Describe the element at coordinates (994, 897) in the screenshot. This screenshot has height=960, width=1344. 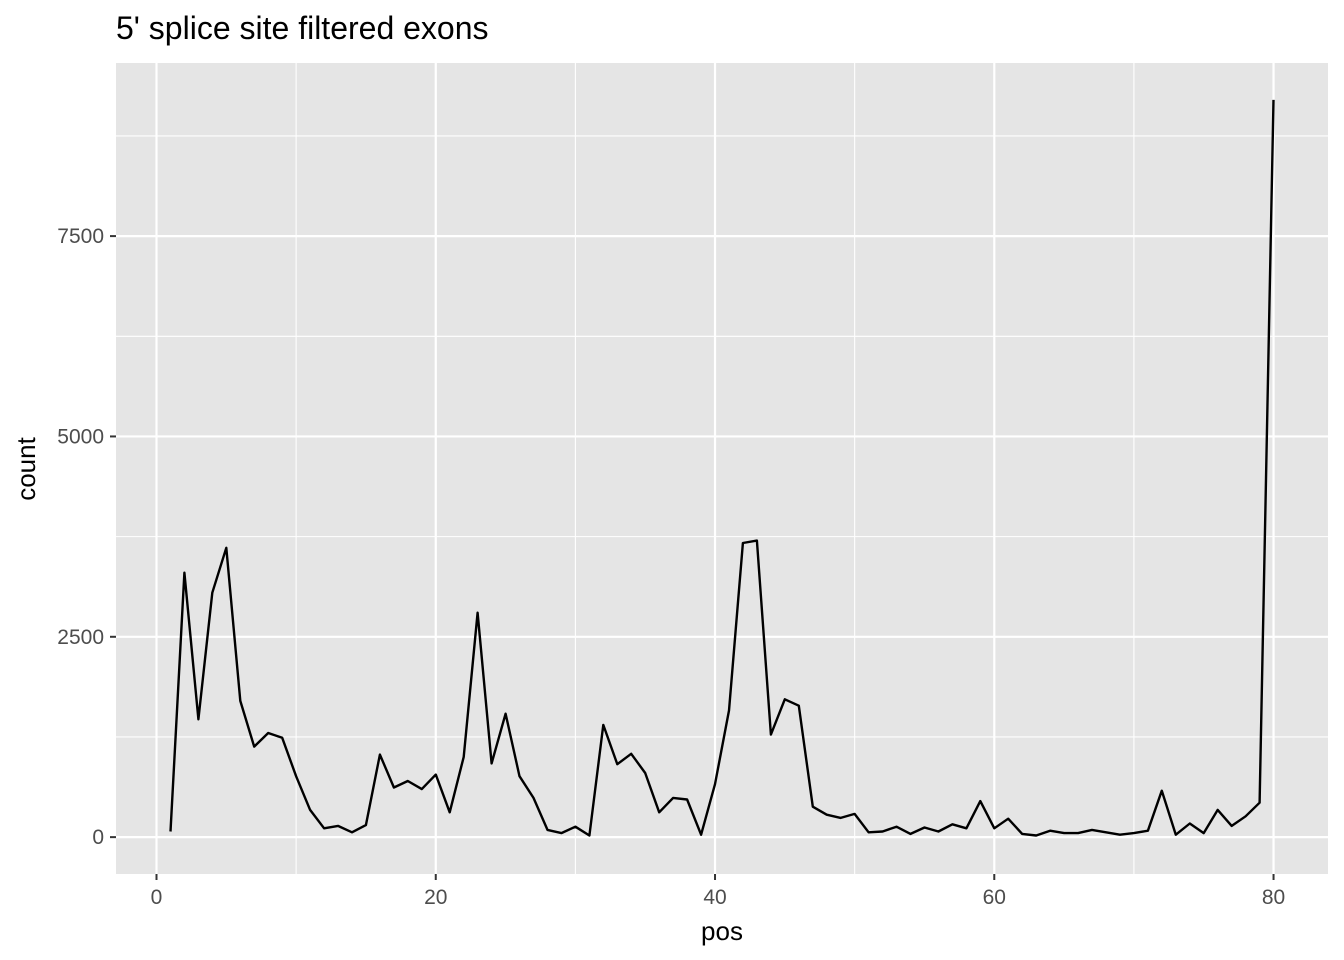
I see `x-tick-label: 60` at that location.